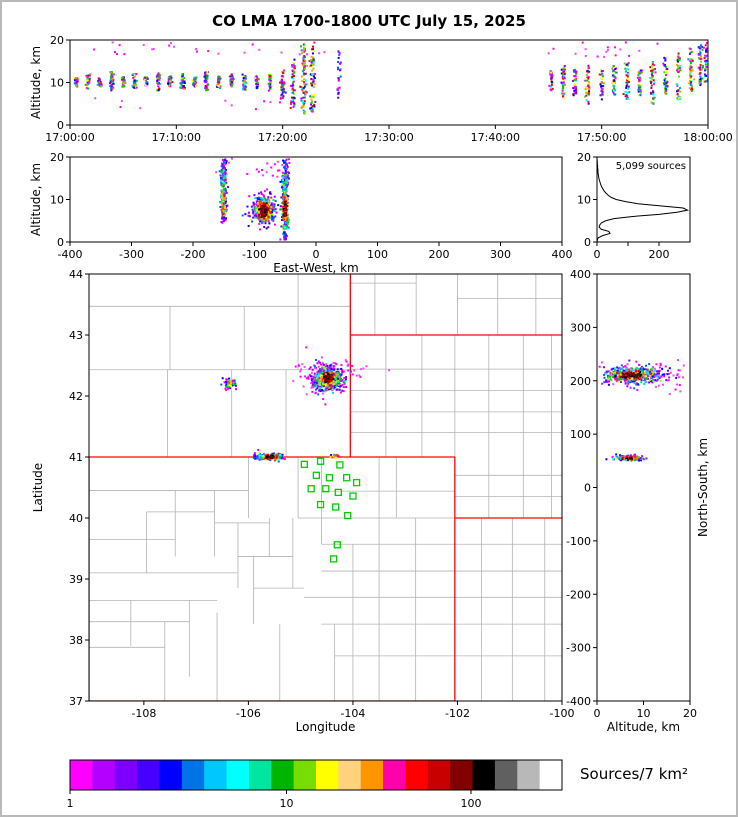 This screenshot has width=738, height=817. I want to click on svg-text: 5,099 sources, so click(651, 166).